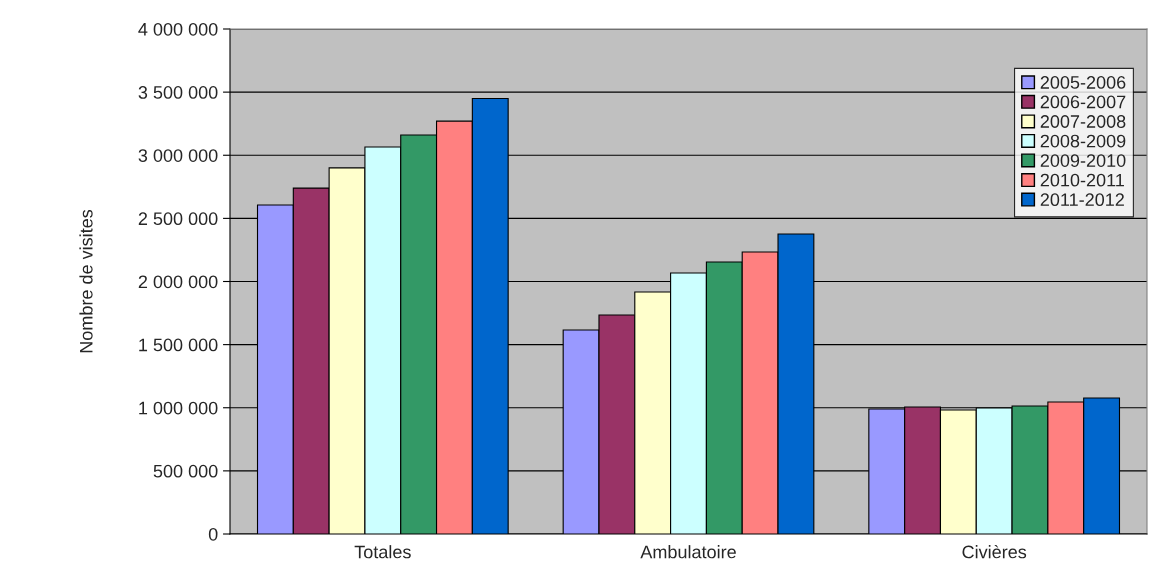 The width and height of the screenshot is (1160, 576). What do you see at coordinates (178, 92) in the screenshot?
I see `y-tick-label: 3 500 000` at bounding box center [178, 92].